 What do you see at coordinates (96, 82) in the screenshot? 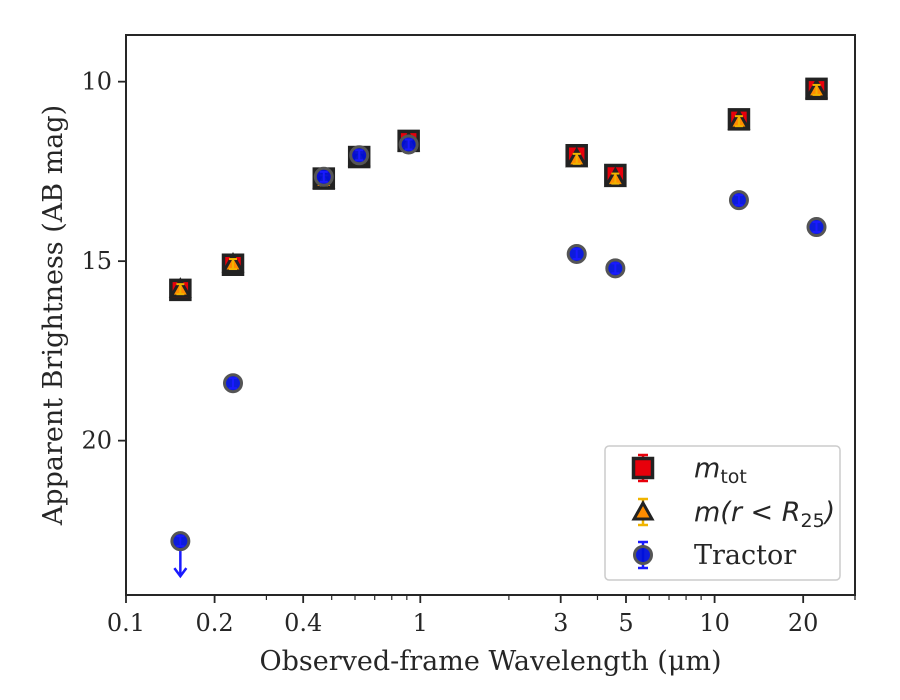
I see `y-tick-label: 10` at bounding box center [96, 82].